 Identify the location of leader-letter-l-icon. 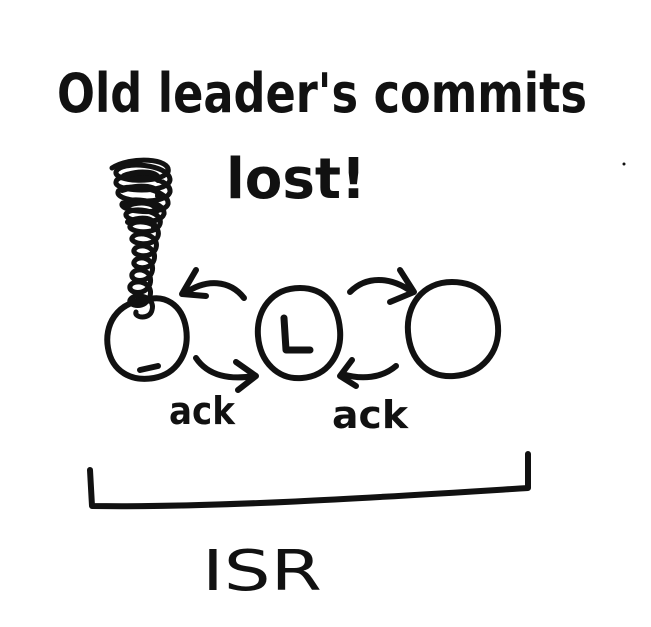
(297, 334).